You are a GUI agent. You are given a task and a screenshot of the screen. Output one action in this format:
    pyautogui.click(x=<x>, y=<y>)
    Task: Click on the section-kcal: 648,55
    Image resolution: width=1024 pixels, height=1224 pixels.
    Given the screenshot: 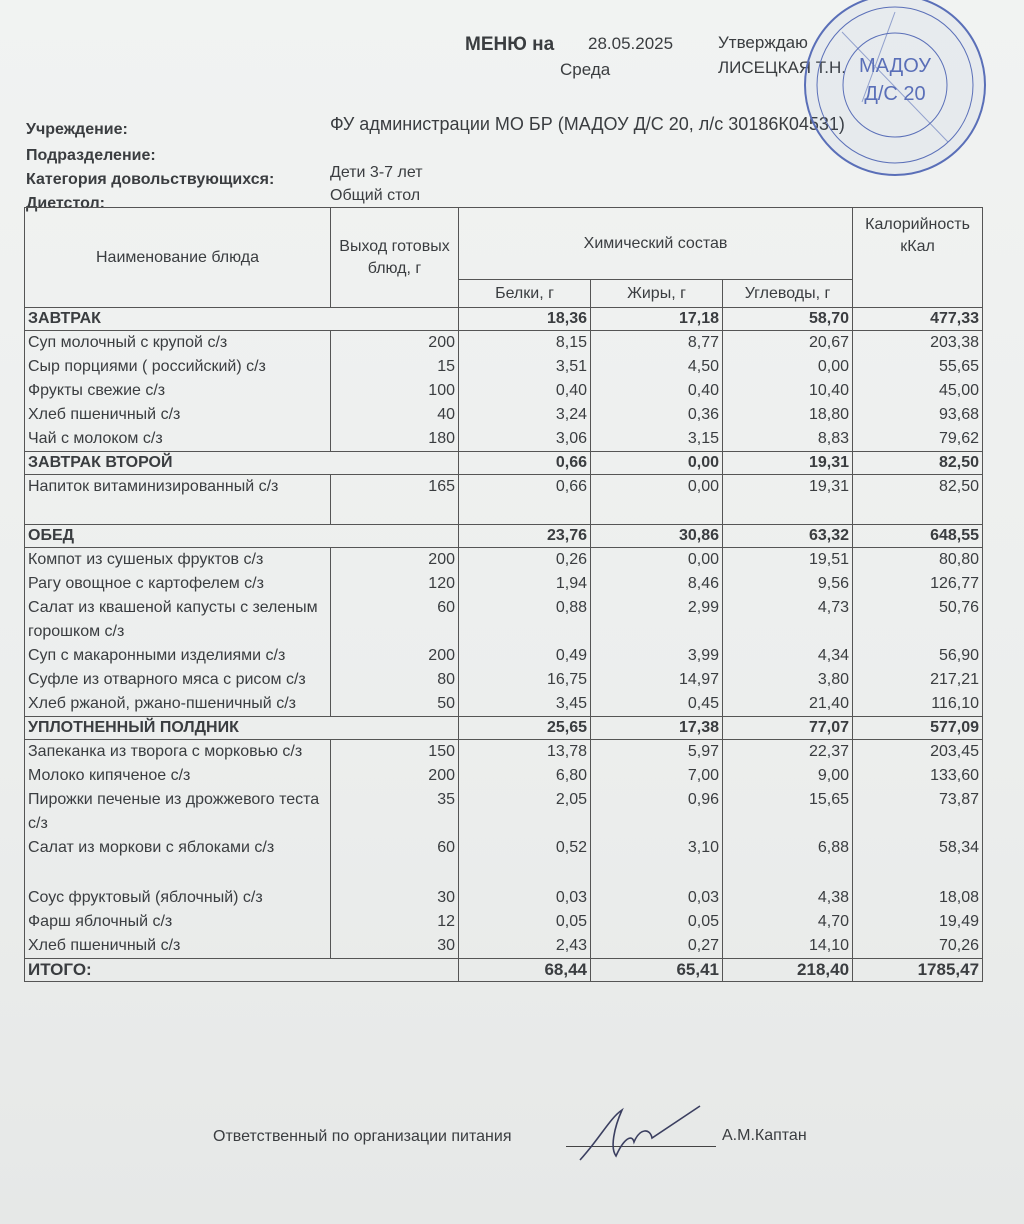 What is the action you would take?
    pyautogui.click(x=918, y=536)
    